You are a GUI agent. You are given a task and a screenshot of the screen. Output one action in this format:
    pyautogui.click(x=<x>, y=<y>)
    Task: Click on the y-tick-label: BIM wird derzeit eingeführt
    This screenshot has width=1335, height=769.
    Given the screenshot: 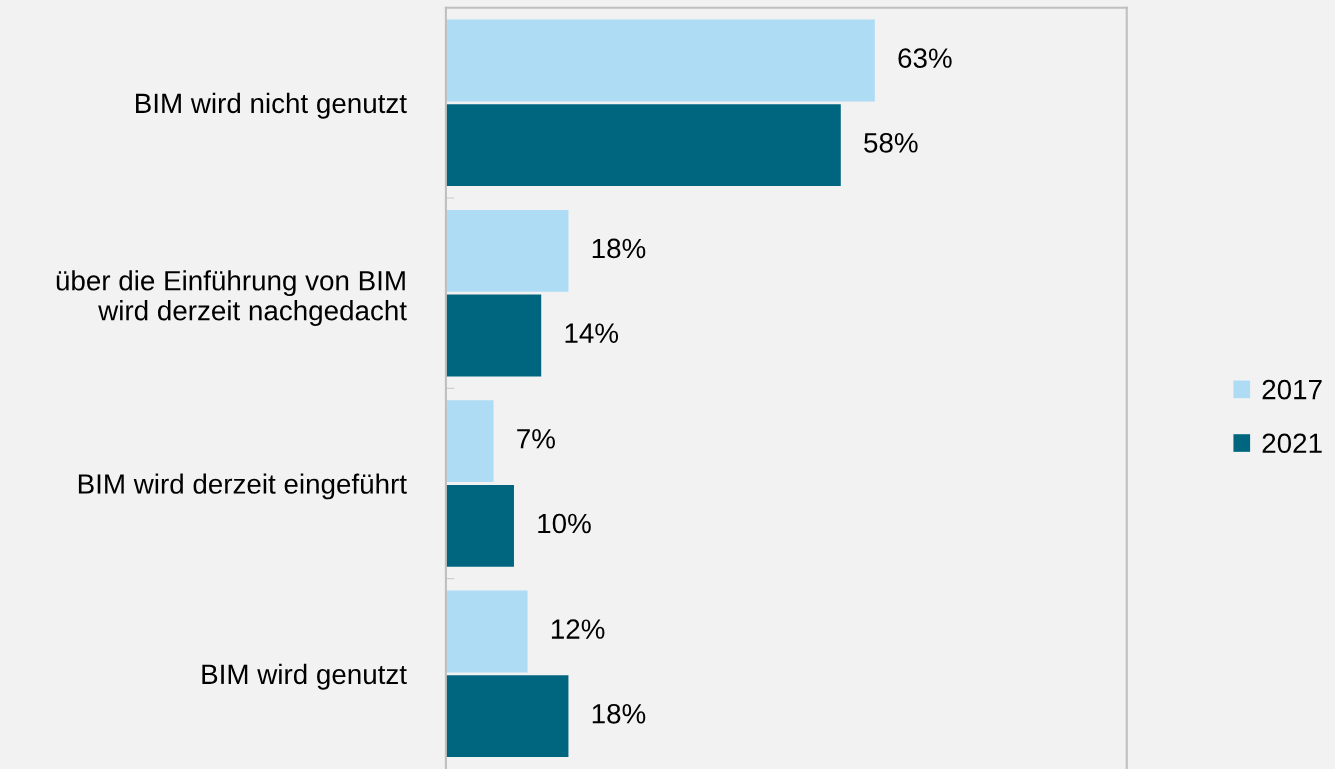 What is the action you would take?
    pyautogui.click(x=242, y=486)
    